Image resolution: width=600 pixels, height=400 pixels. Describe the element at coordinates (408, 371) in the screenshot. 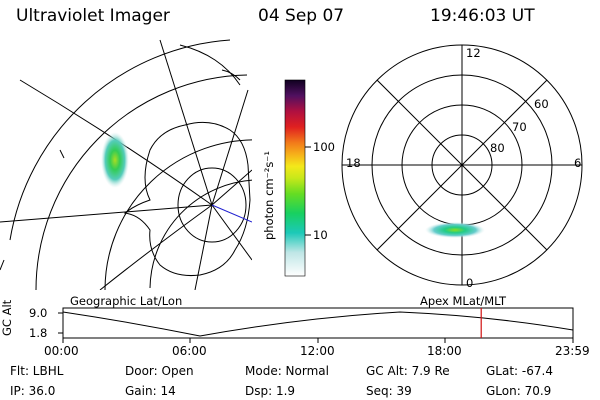

I see `gc-alt-info: GC Alt: 7.9 Re` at that location.